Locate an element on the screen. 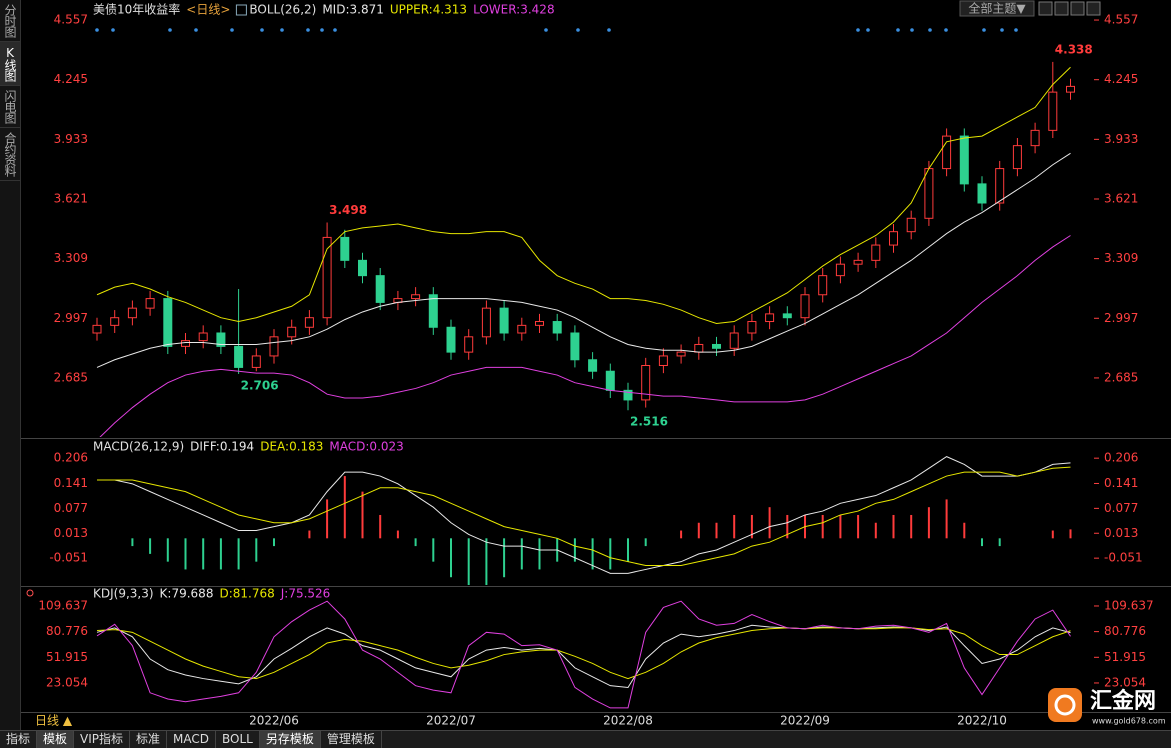  legend-entry: D:81.768 is located at coordinates (246, 594).